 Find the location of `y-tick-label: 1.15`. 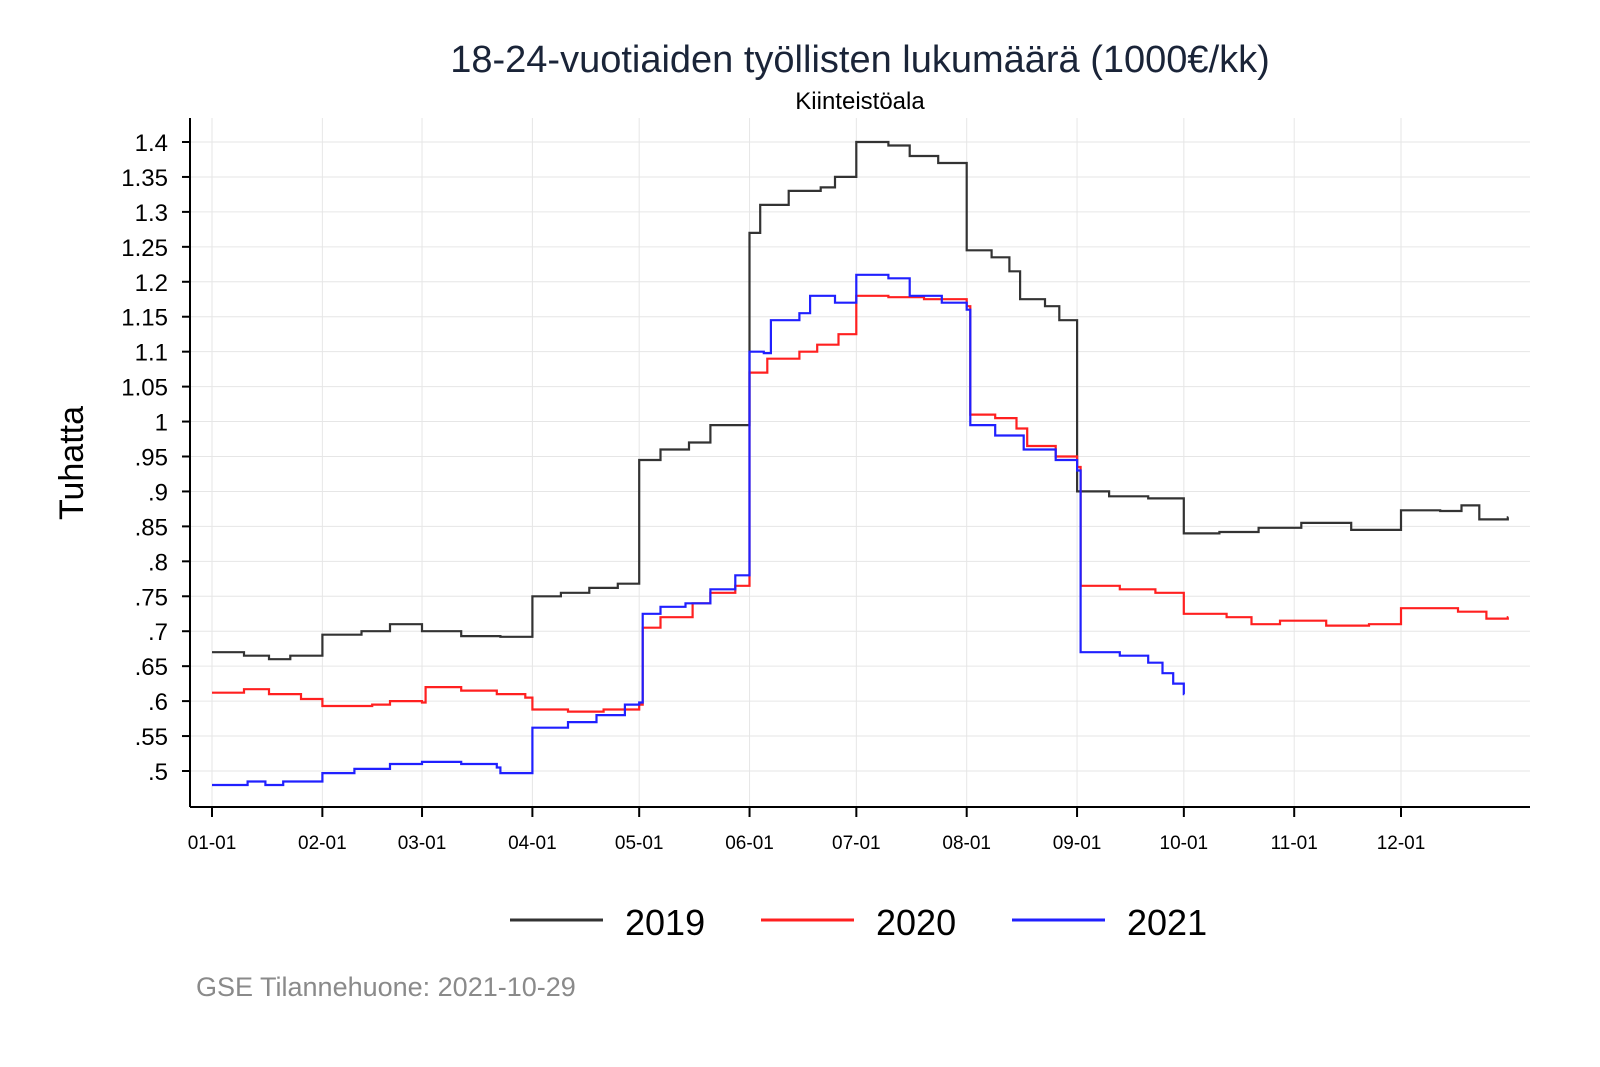

y-tick-label: 1.15 is located at coordinates (144, 318).